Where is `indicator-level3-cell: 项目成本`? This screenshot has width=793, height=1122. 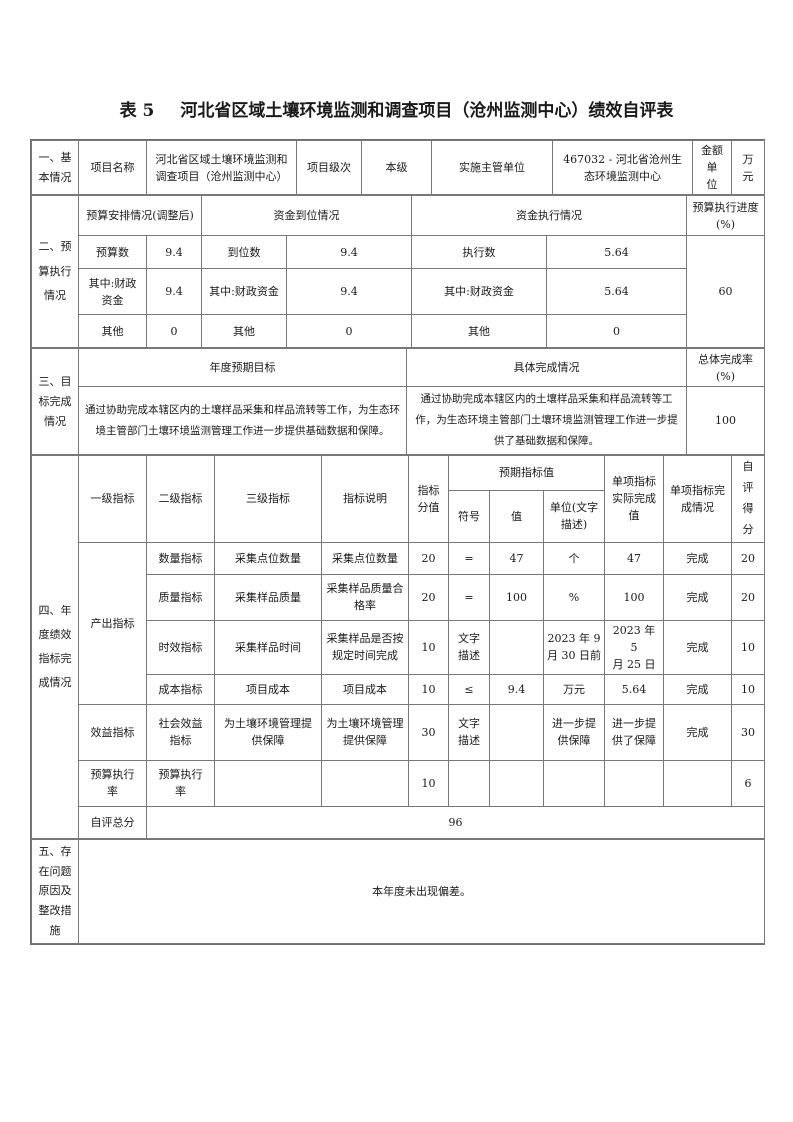 indicator-level3-cell: 项目成本 is located at coordinates (268, 689).